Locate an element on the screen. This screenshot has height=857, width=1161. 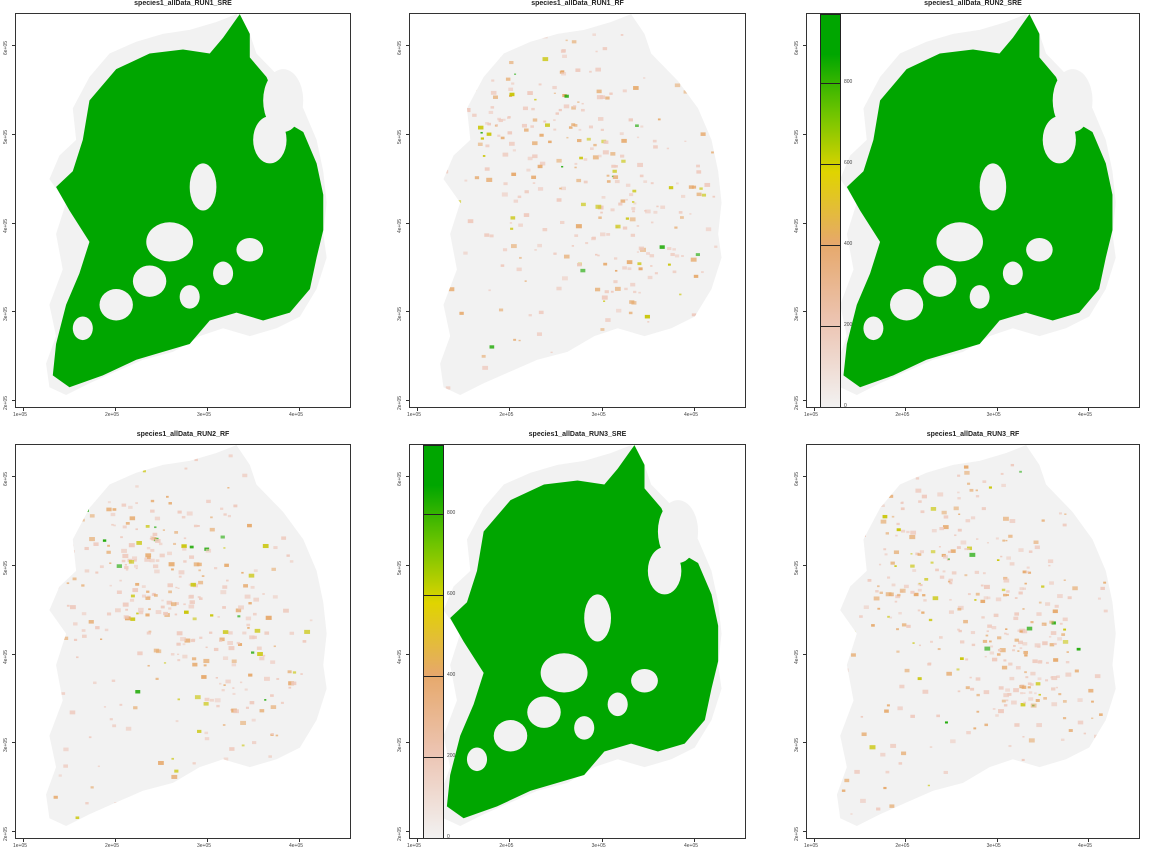
sre-projection-map is located at coordinates (976, 204).